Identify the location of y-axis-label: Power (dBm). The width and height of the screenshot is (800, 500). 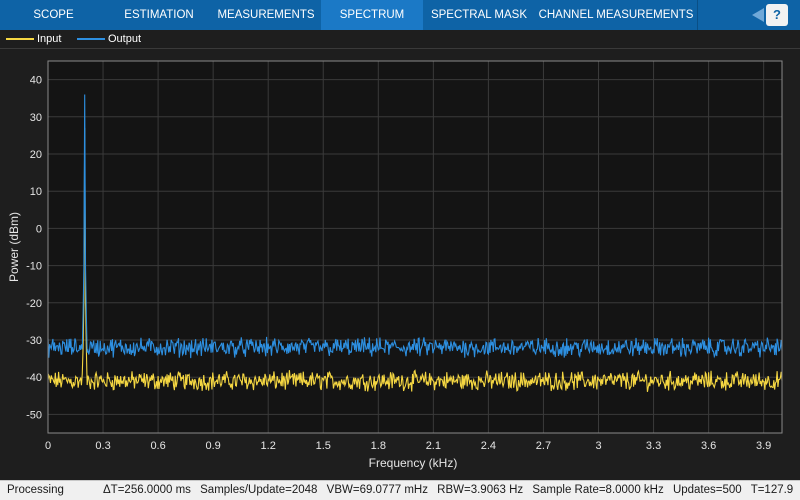
(14, 247).